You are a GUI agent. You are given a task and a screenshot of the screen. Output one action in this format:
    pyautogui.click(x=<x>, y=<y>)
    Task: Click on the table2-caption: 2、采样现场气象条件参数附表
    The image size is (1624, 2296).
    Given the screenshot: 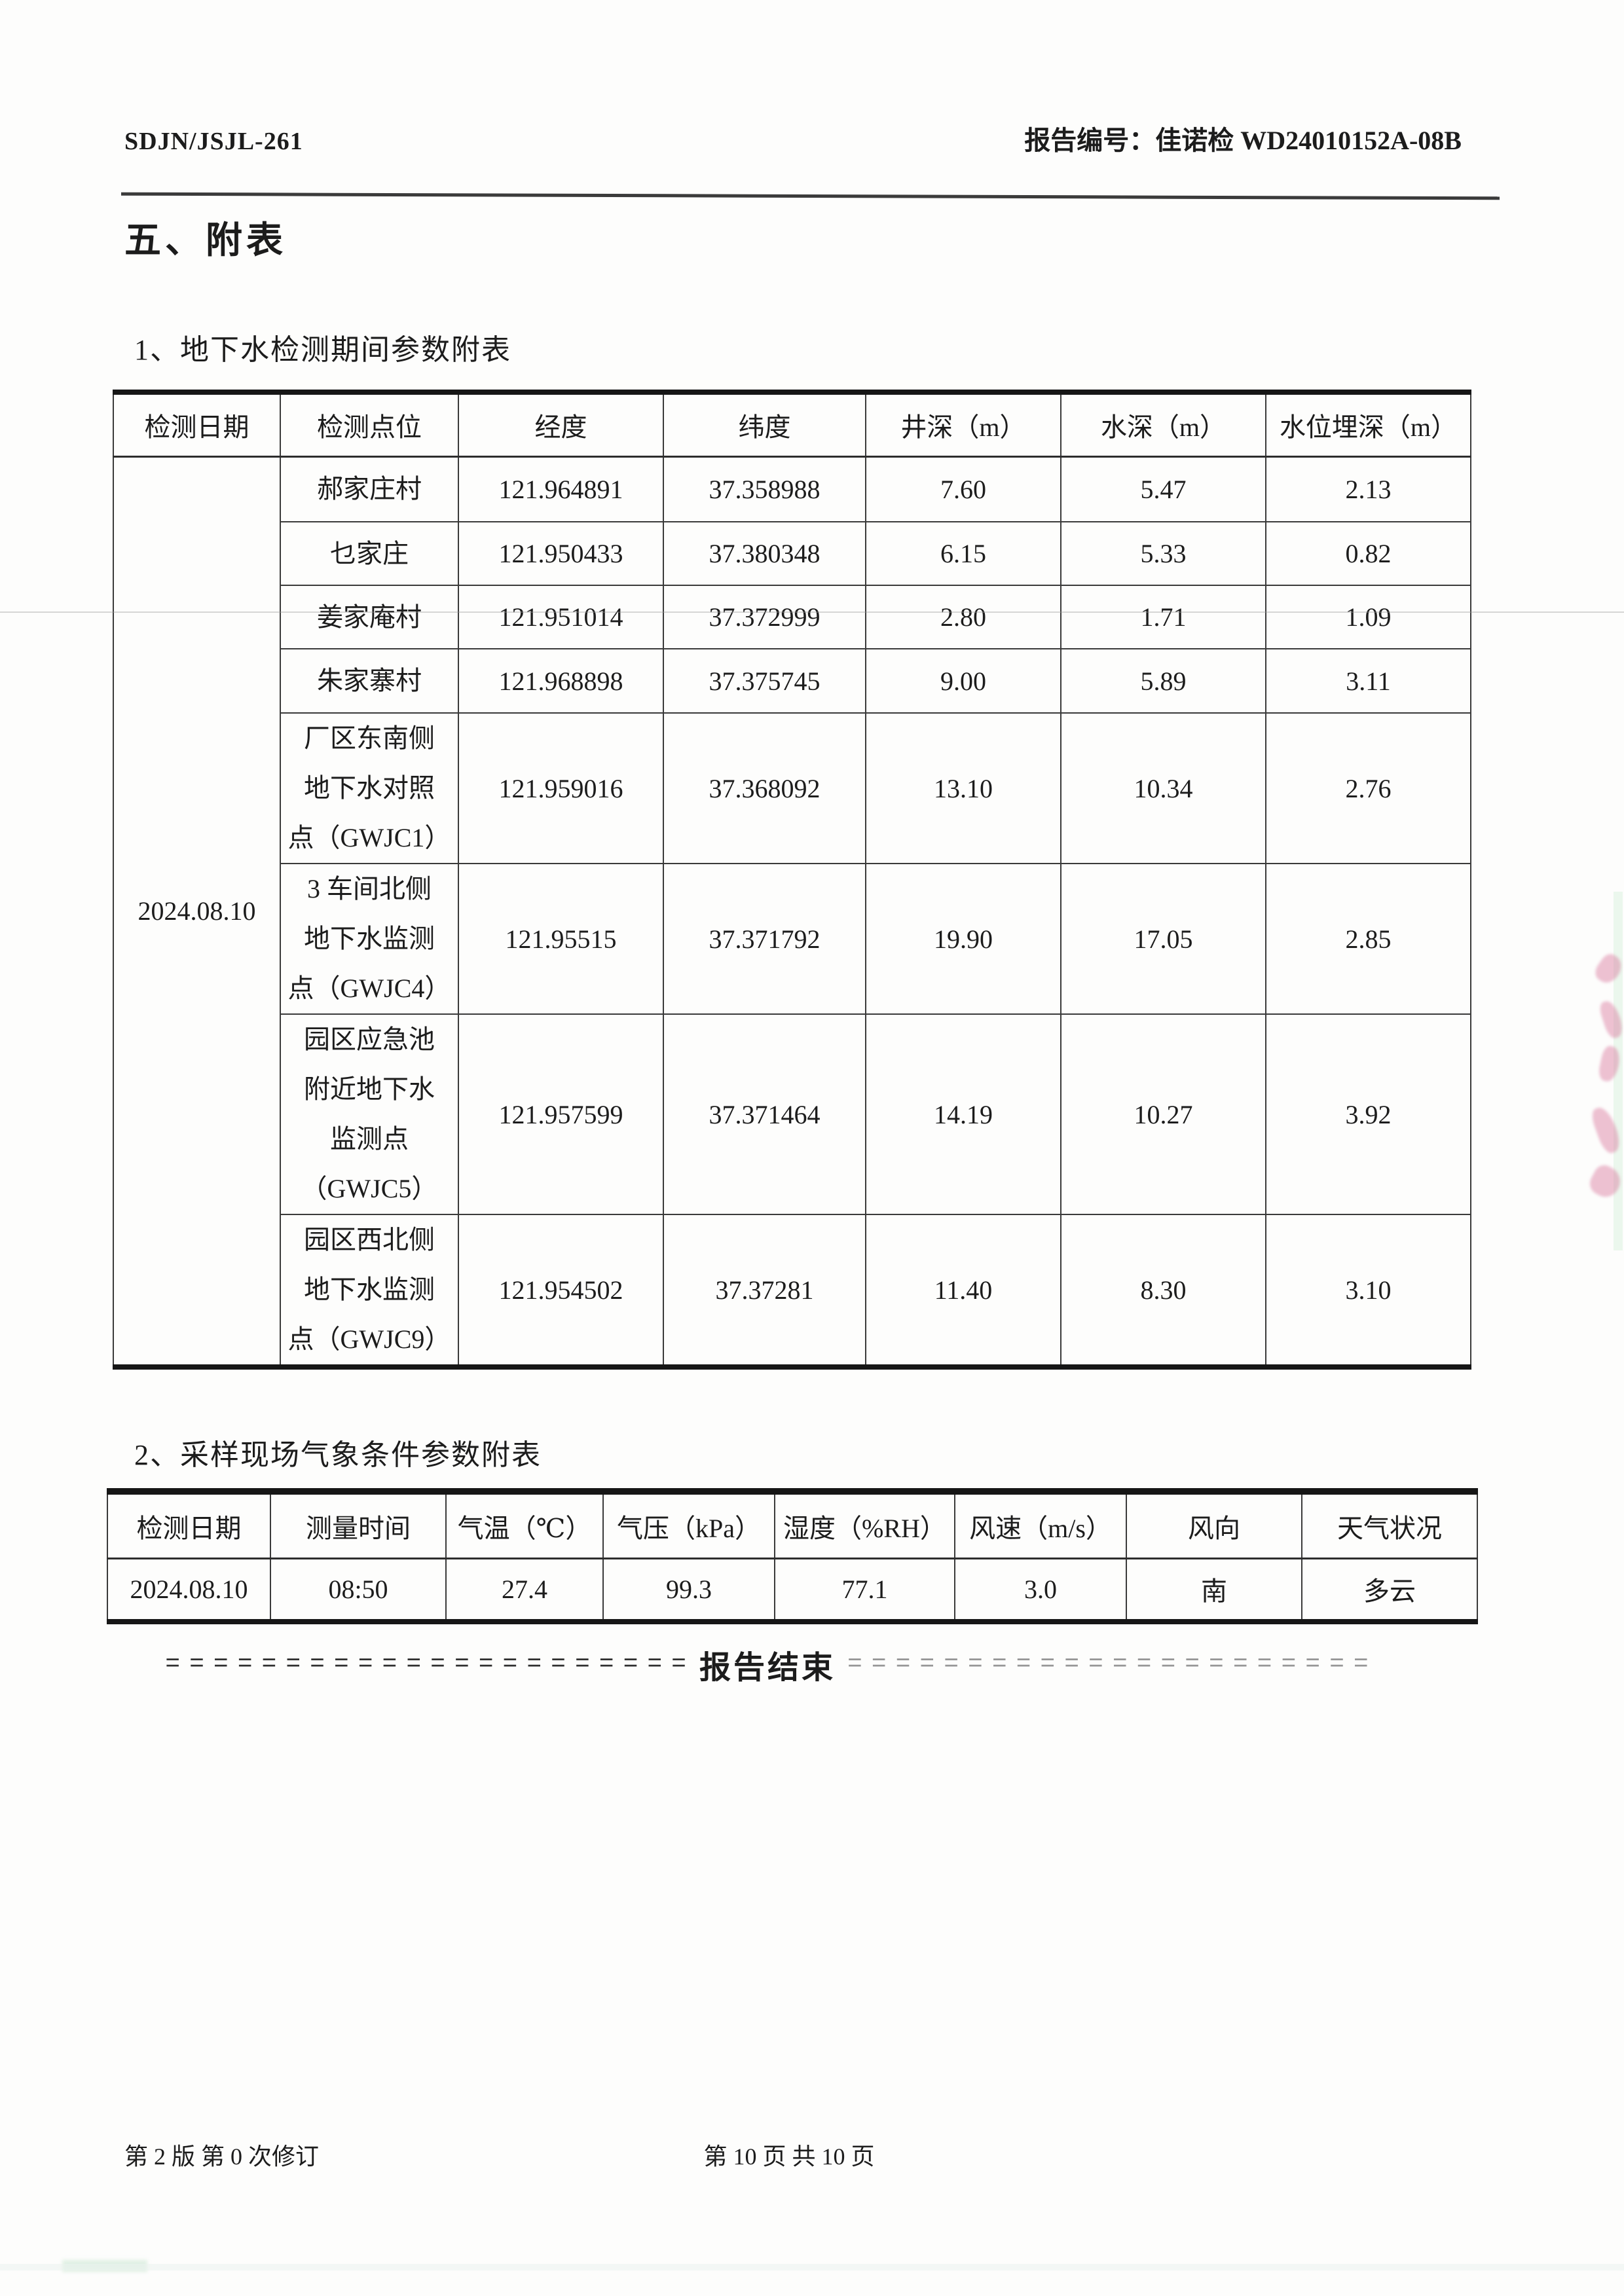 What is the action you would take?
    pyautogui.click(x=338, y=1455)
    